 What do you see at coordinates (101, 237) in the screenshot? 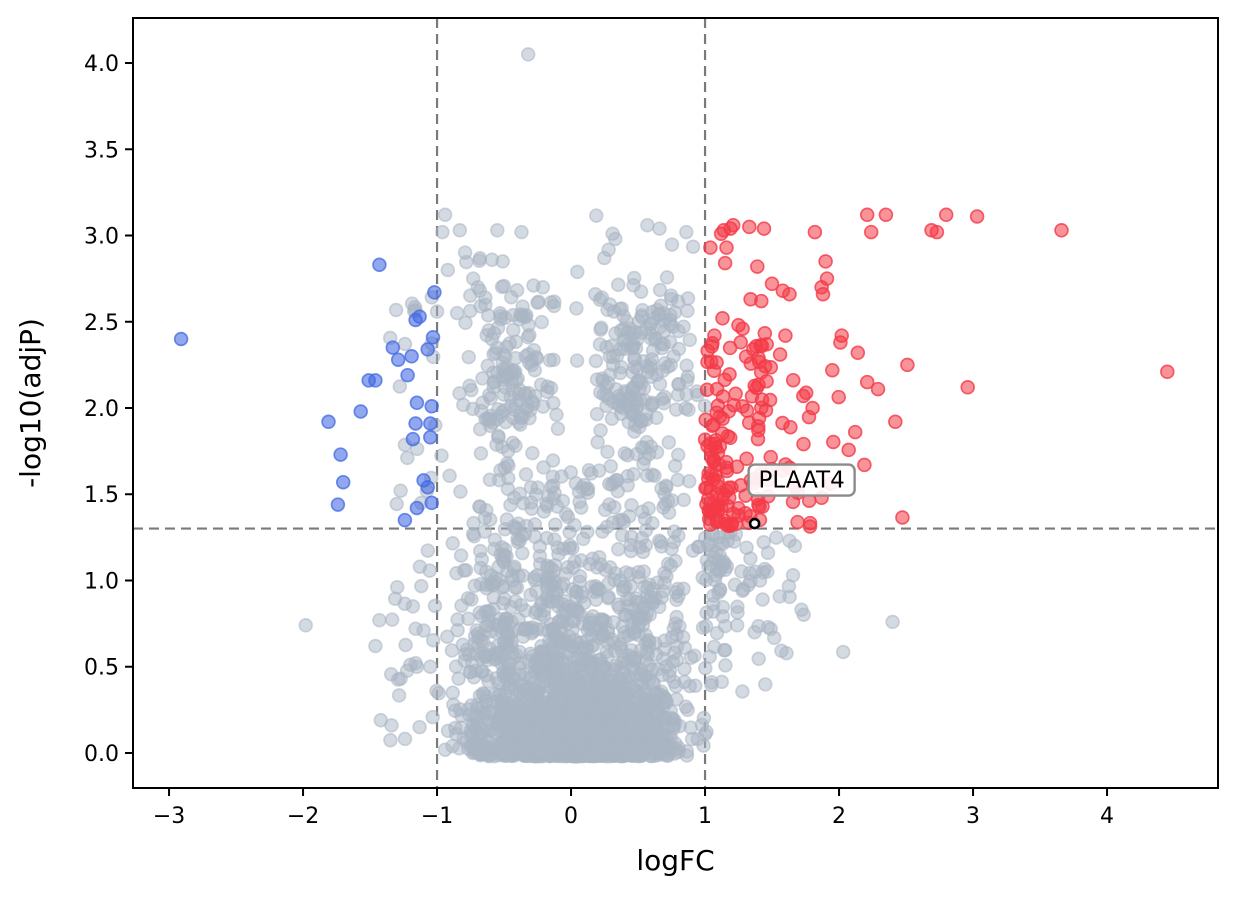
I see `y-tick-label: 3.0` at bounding box center [101, 237].